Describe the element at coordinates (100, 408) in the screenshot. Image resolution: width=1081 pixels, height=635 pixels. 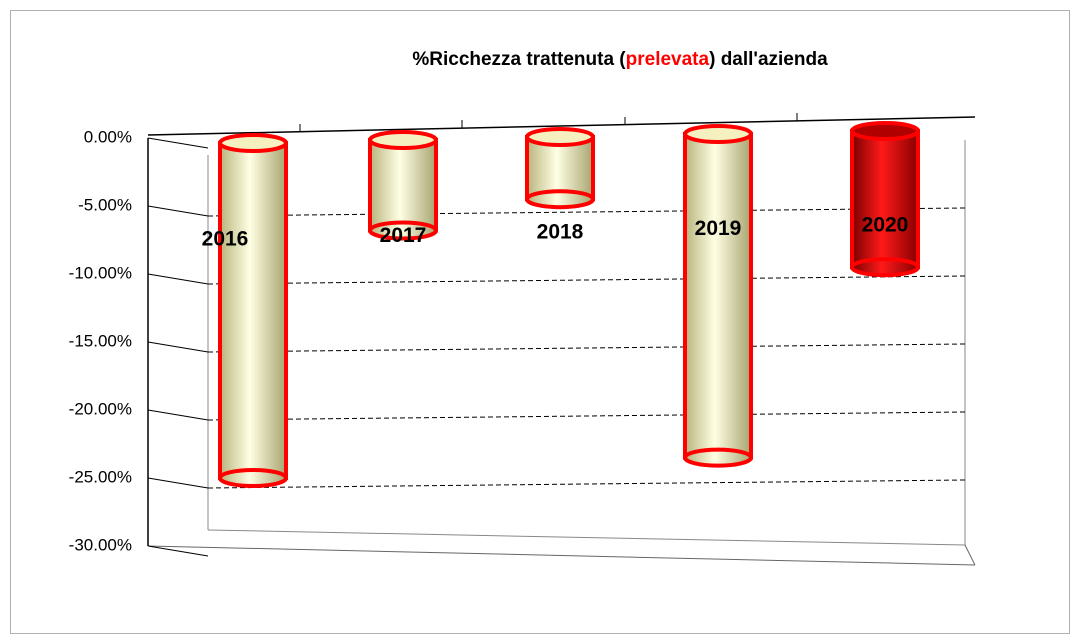
I see `y-tick-label: -20.00%` at that location.